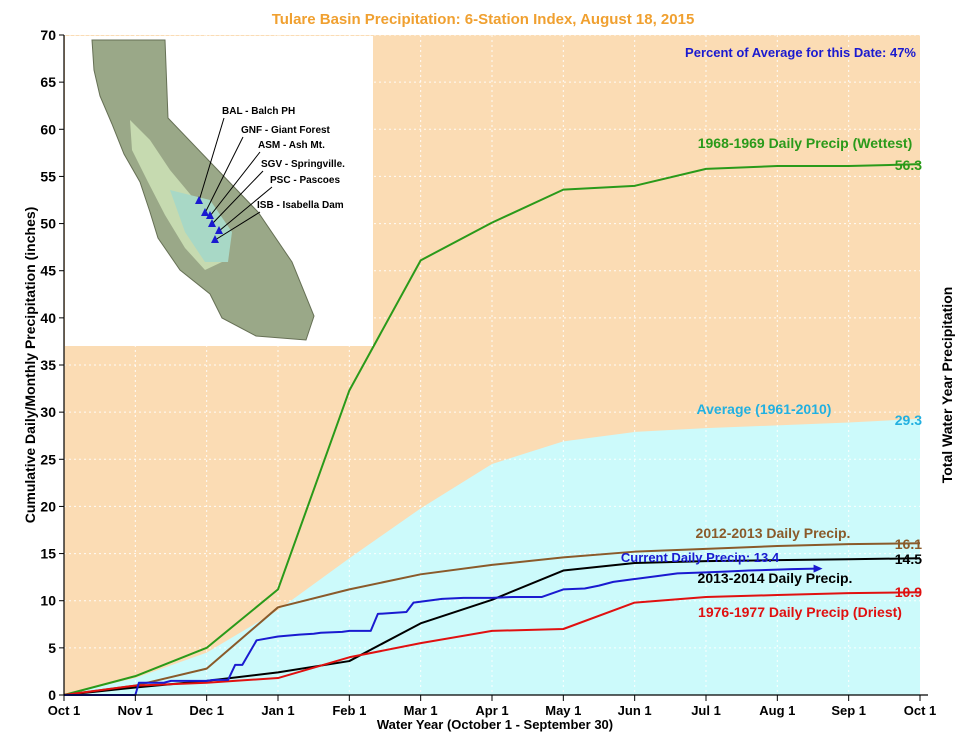 This screenshot has height=742, width=966. What do you see at coordinates (818, 568) in the screenshot?
I see `current-arrow-head` at bounding box center [818, 568].